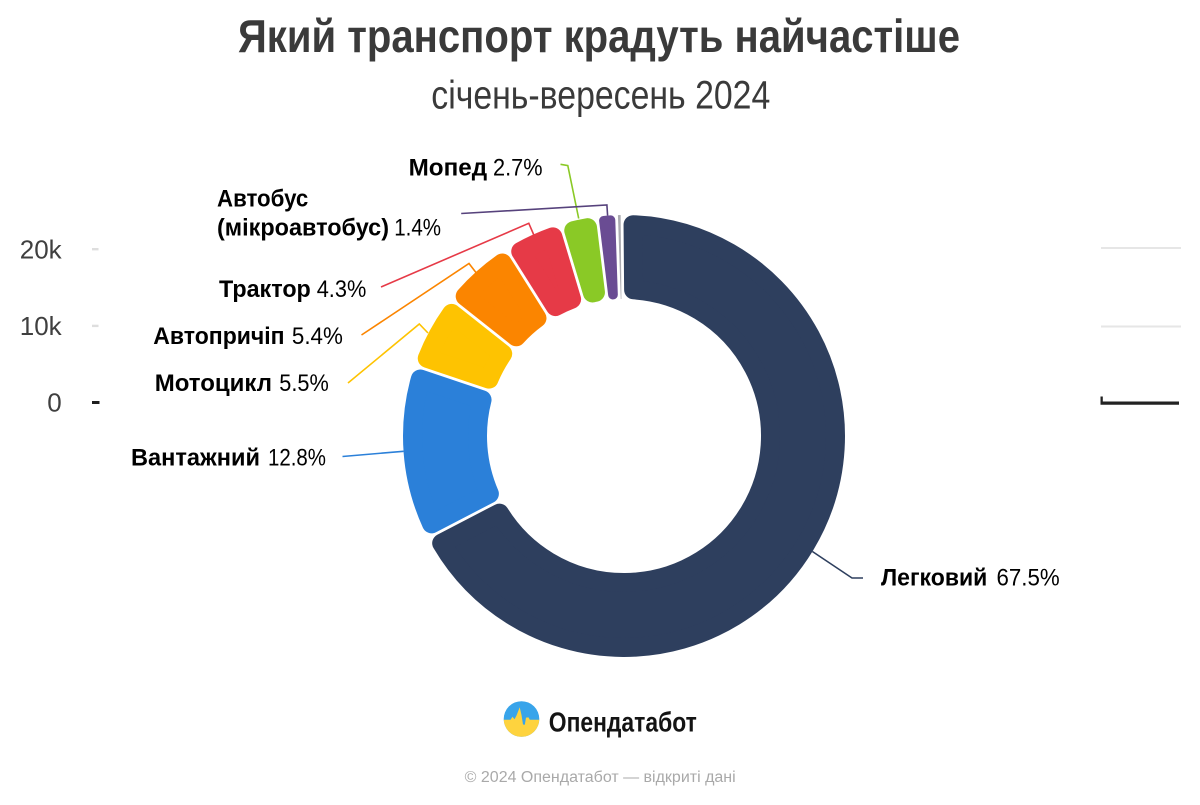  What do you see at coordinates (265, 289) in the screenshot?
I see `svg-text: Трактор` at bounding box center [265, 289].